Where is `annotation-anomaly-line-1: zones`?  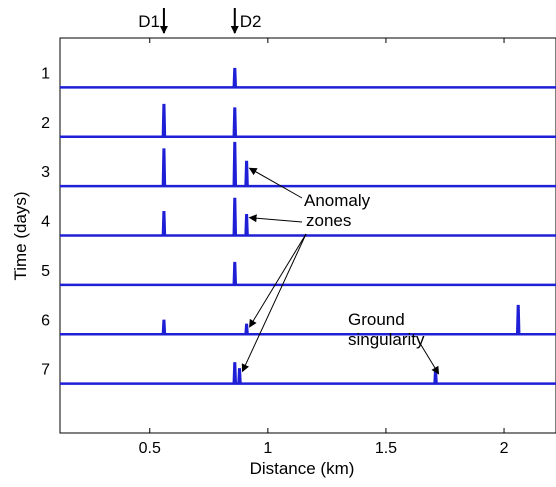
annotation-anomaly-line-1: zones is located at coordinates (328, 220).